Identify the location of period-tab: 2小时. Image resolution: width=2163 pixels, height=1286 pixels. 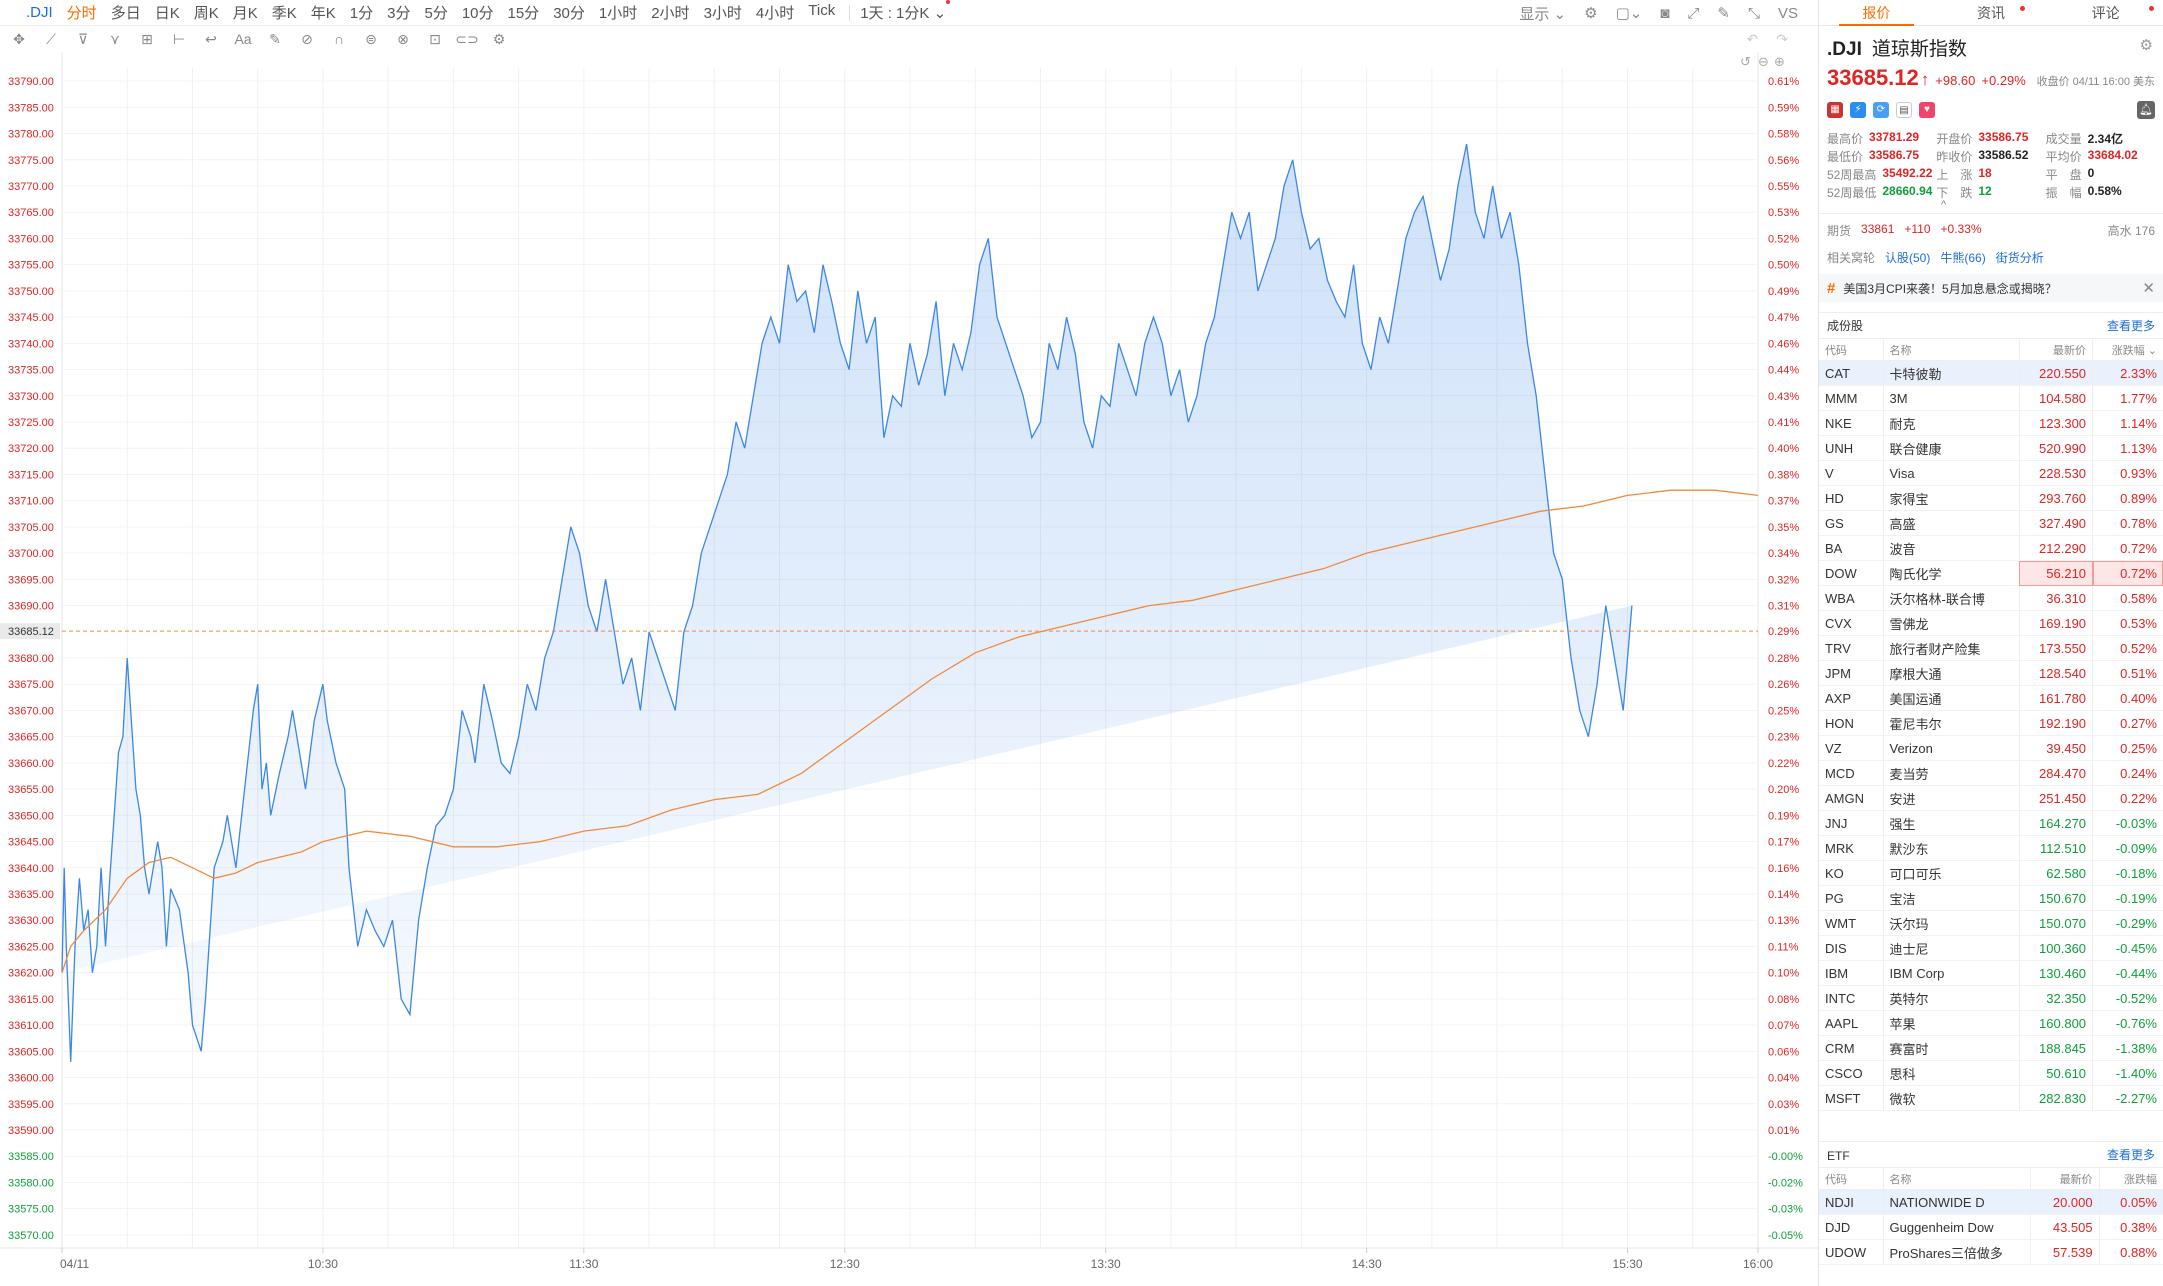
(670, 13).